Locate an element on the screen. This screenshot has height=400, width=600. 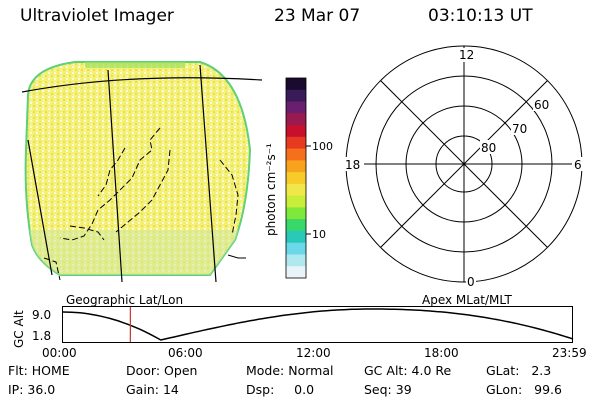
mlt-06-label: 6 is located at coordinates (578, 165).